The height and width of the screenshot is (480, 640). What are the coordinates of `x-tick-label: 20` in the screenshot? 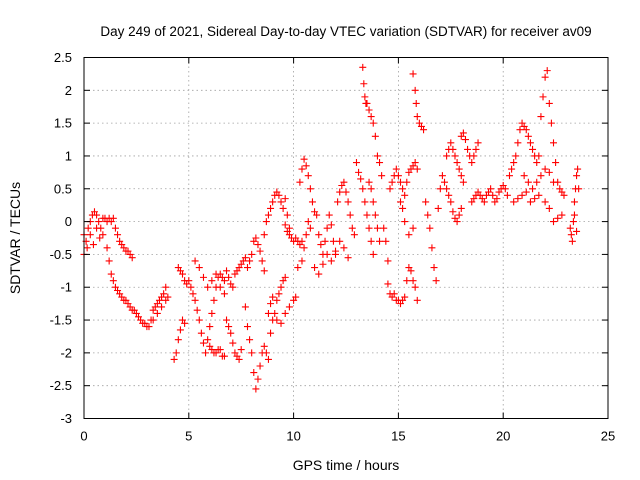 It's located at (503, 436).